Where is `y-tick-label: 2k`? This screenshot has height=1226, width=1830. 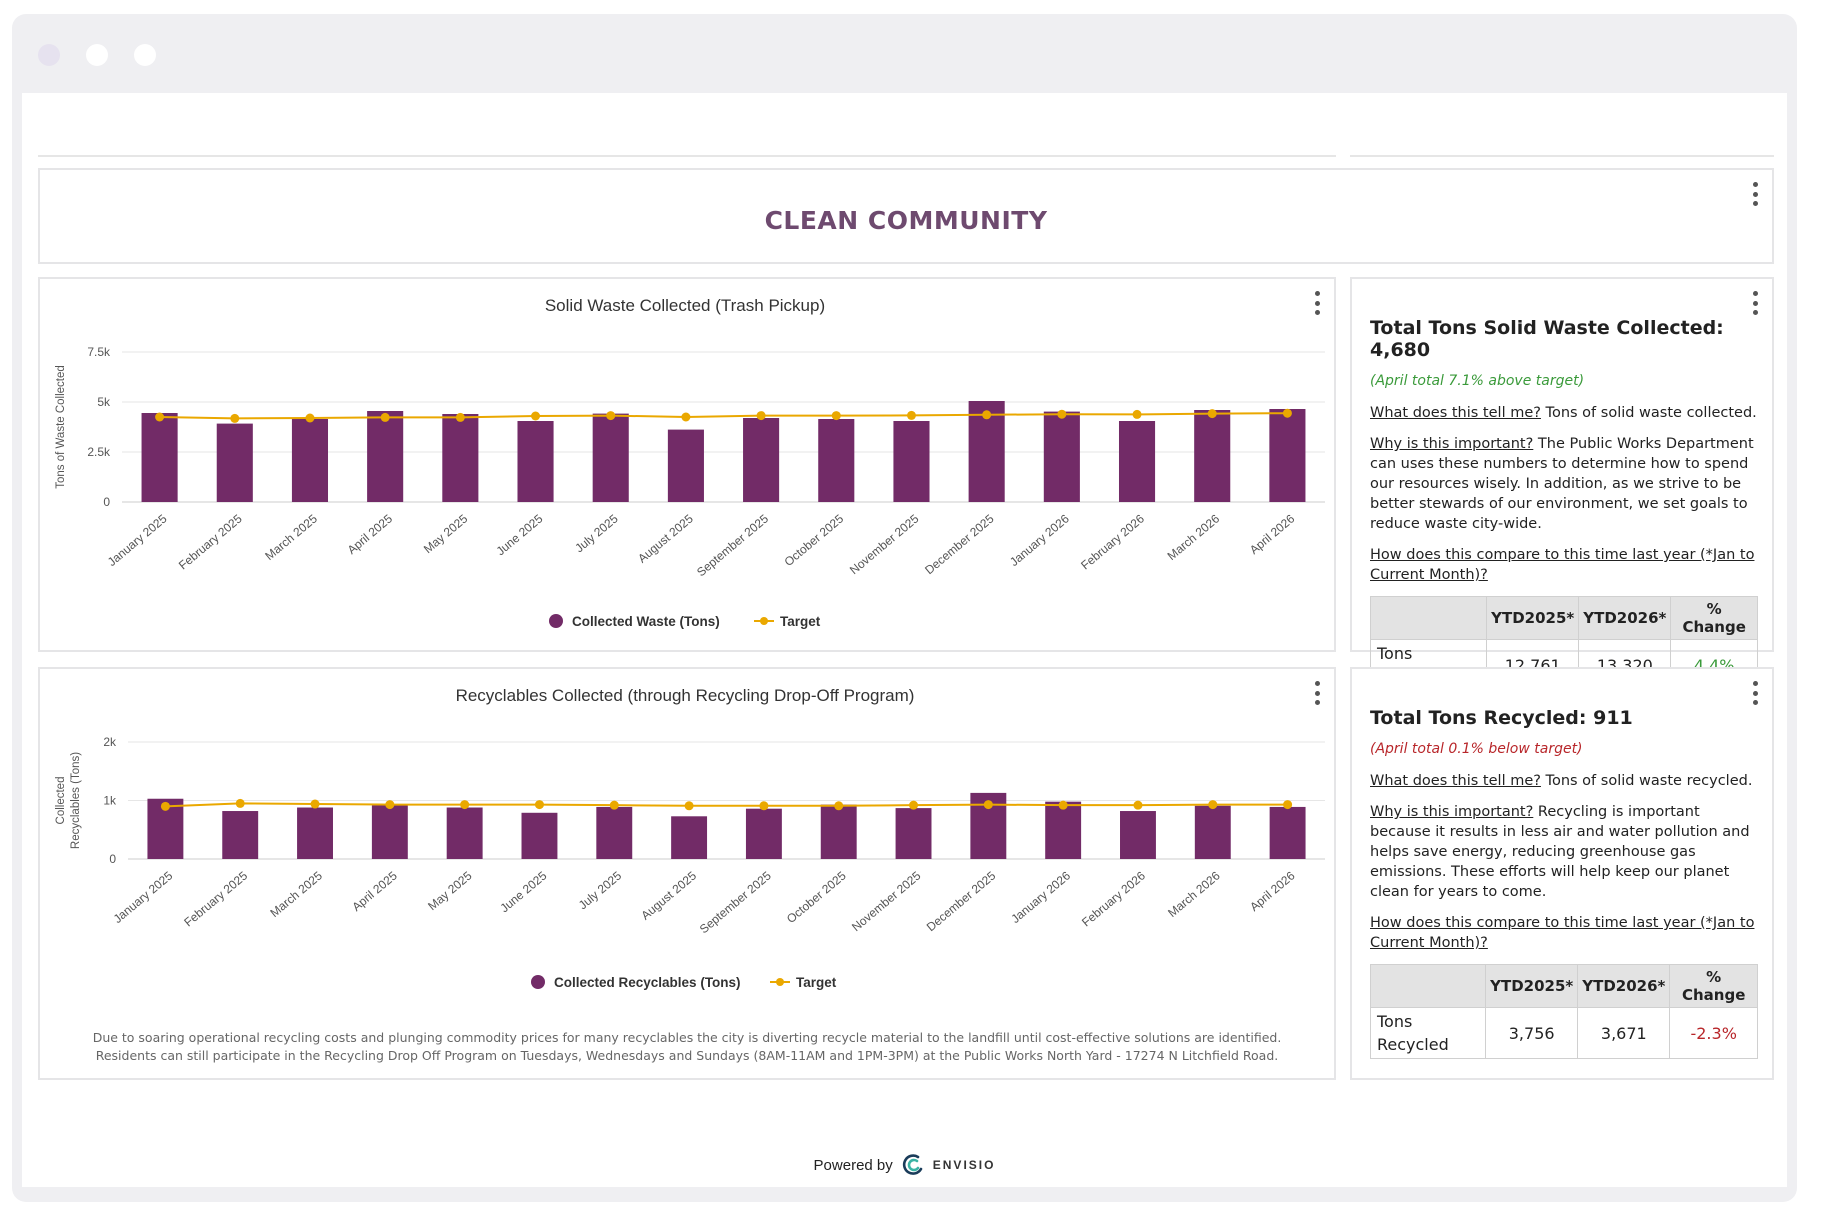 y-tick-label: 2k is located at coordinates (110, 742).